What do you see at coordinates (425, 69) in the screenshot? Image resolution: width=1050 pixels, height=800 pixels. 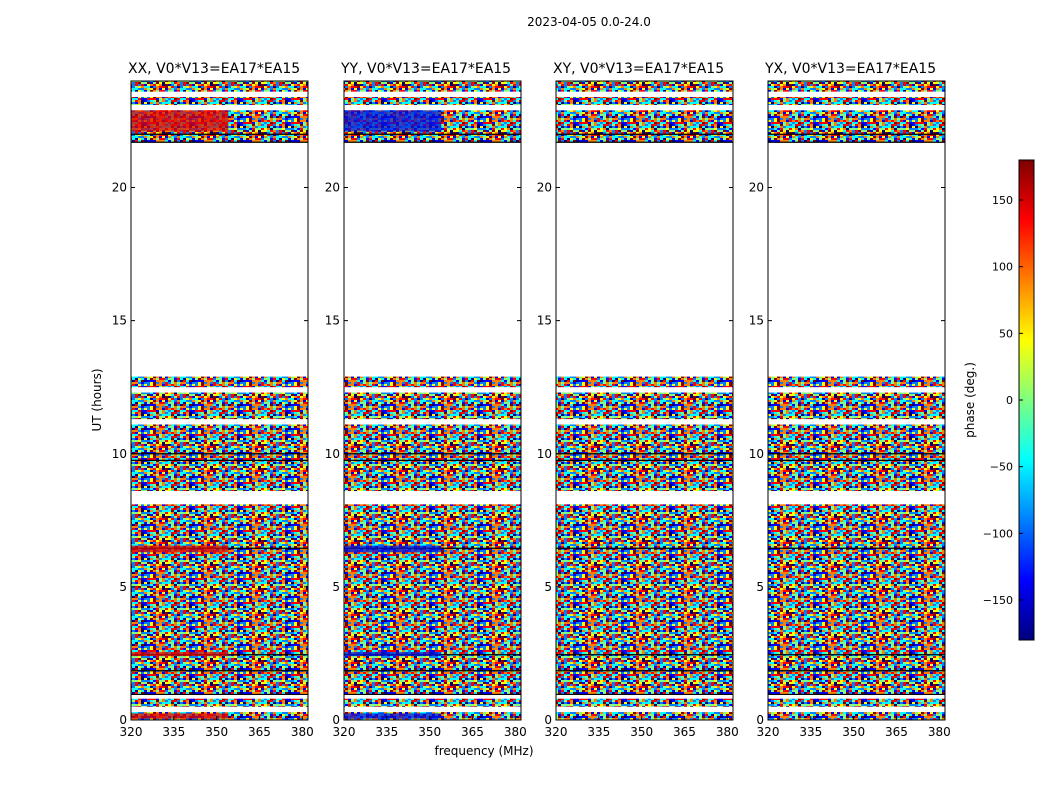 I see `panel-title: YY, V0*V13=EA17*EA15` at bounding box center [425, 69].